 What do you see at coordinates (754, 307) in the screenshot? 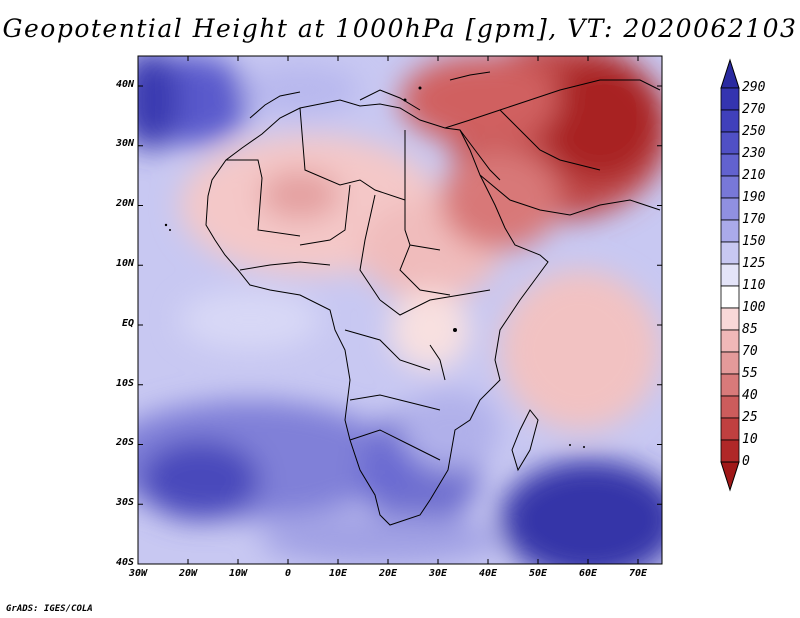
I see `colorbar-label: 100` at bounding box center [754, 307].